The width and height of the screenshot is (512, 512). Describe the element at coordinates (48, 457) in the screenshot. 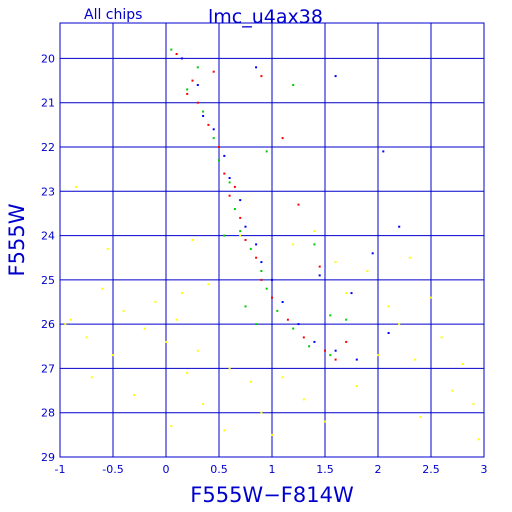

I see `y-tick-label: 29` at that location.